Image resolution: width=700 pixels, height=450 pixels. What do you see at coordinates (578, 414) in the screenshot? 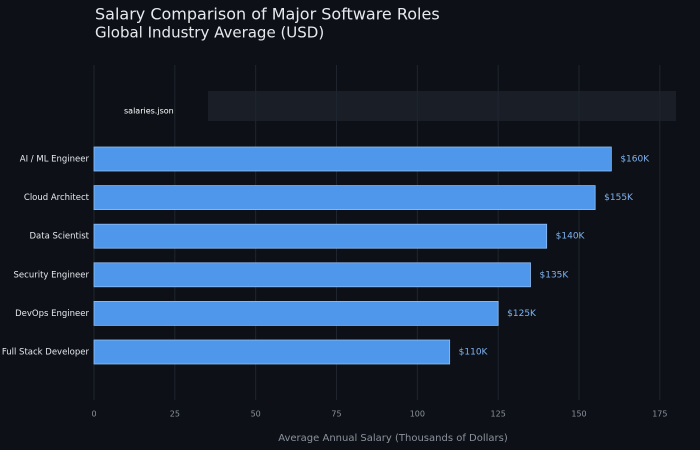
I see `x-tick-label: 150` at bounding box center [578, 414].